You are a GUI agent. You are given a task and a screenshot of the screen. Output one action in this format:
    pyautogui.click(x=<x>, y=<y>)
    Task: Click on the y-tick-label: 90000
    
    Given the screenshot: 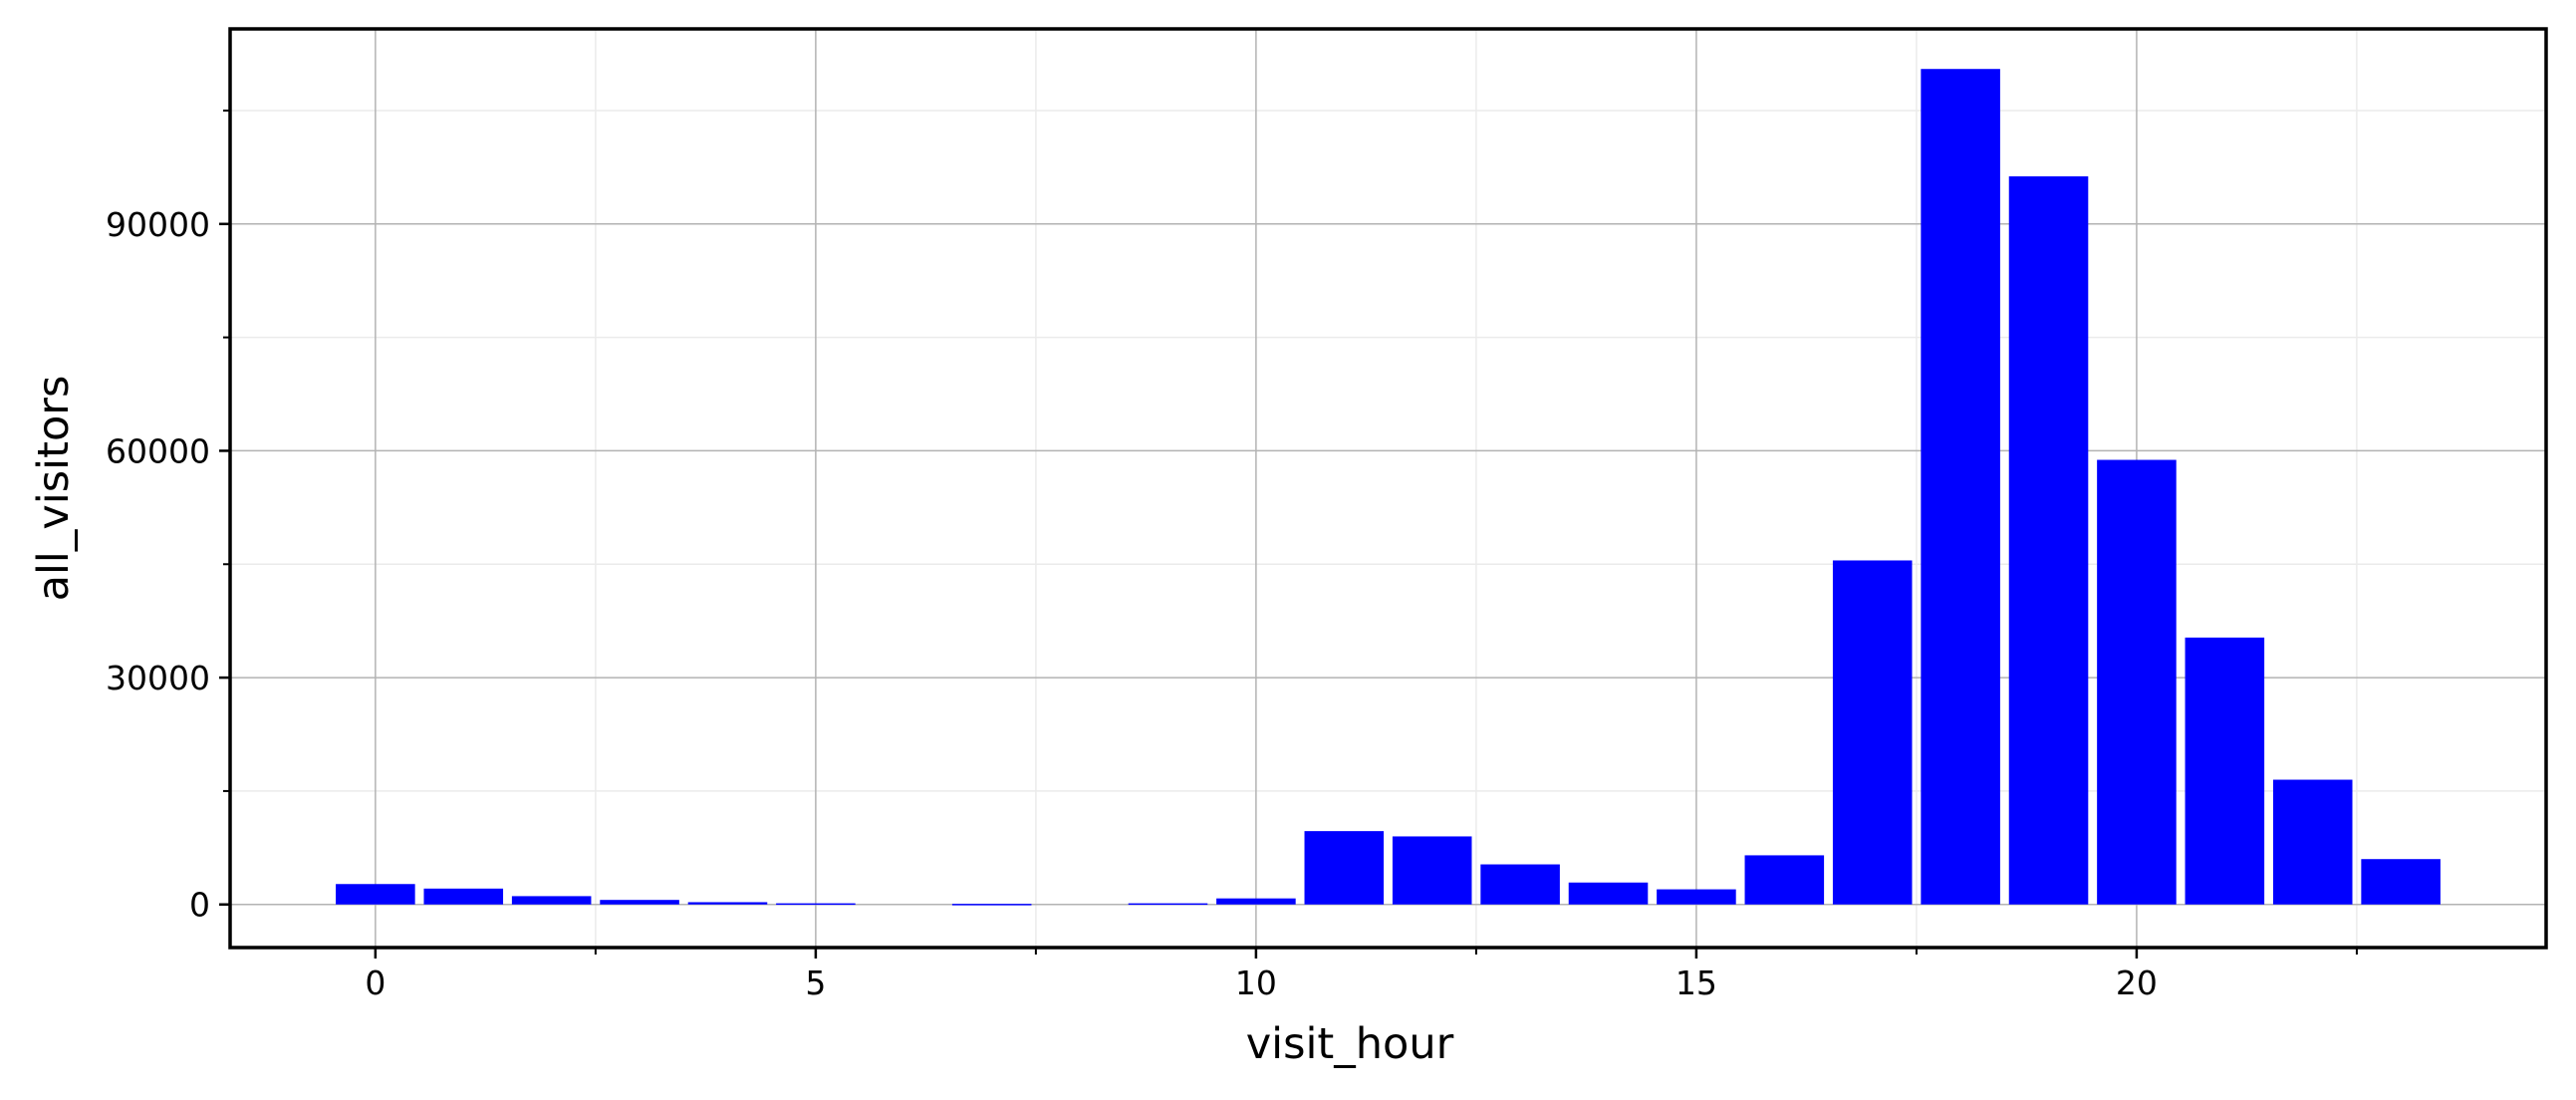 What is the action you would take?
    pyautogui.click(x=158, y=224)
    